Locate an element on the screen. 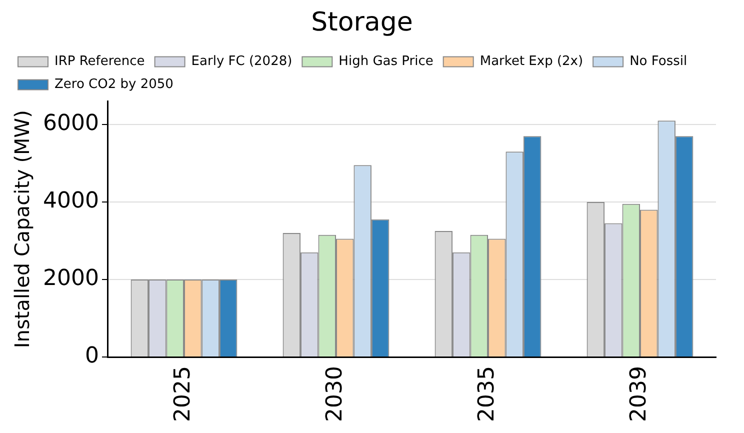 The image size is (744, 433). legend-label: Market Exp (2x) is located at coordinates (532, 62).